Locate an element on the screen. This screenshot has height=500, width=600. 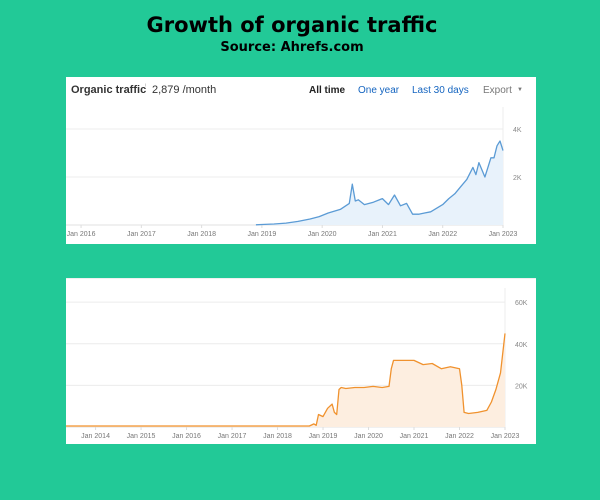
tab-one-year: One year is located at coordinates (379, 90).